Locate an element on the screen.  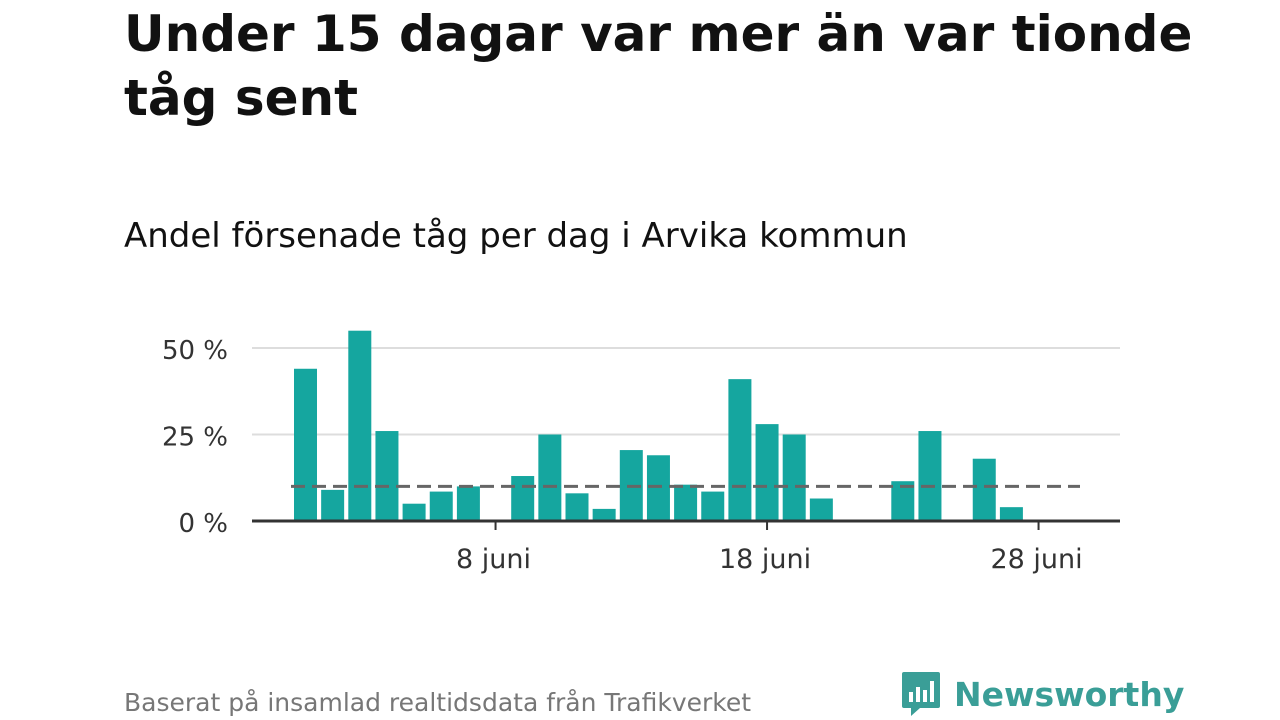
y-tick-label: 25 % is located at coordinates (195, 438).